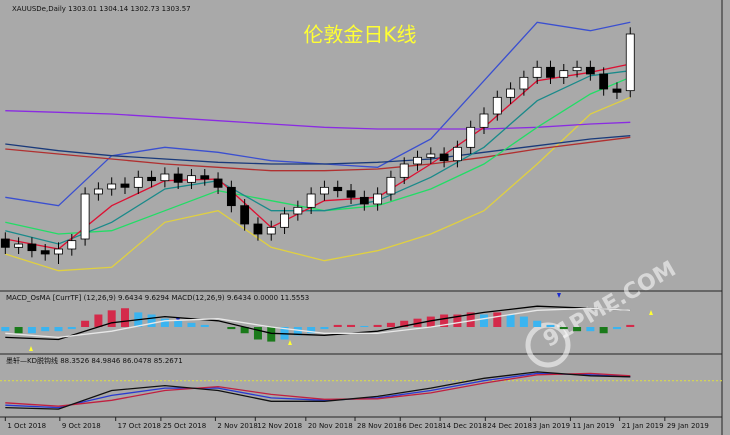 This screenshot has width=730, height=435. I want to click on kd-header: 墨轩—KD脱钩线 88.3526 84.9846 86.0478 85.2671, so click(94, 360).